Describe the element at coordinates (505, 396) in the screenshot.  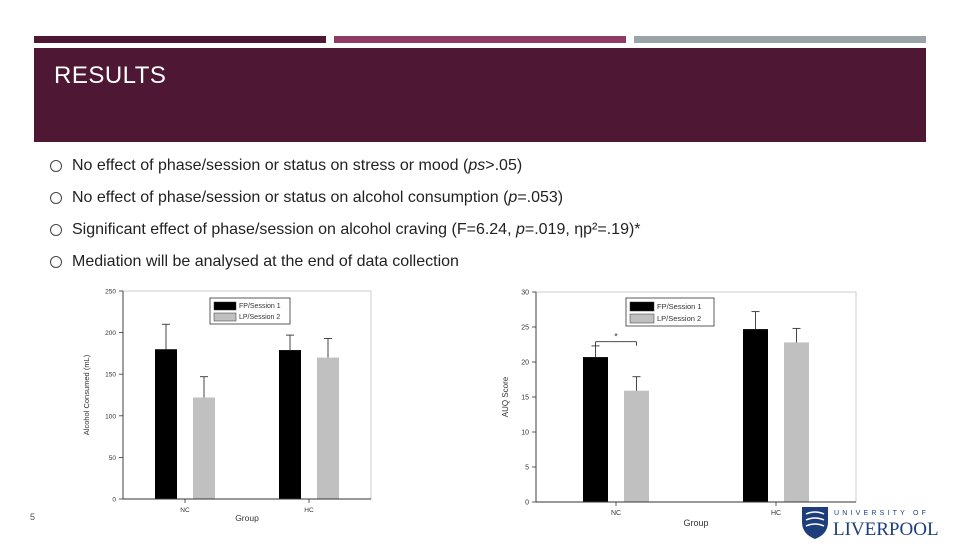
I see `y-axis-label: AUQ Score` at that location.